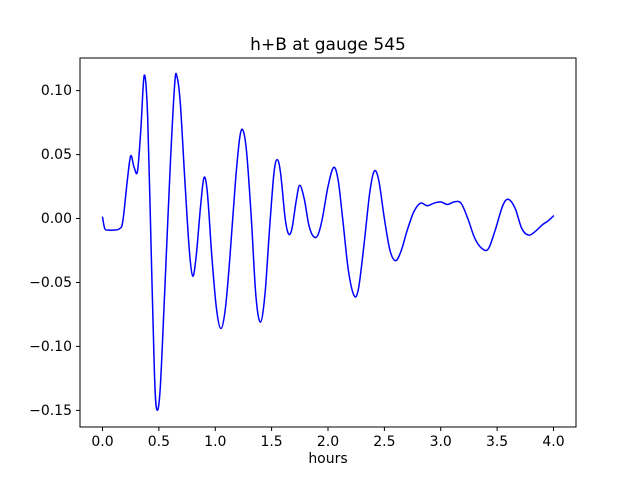 This screenshot has width=640, height=480. Describe the element at coordinates (50, 347) in the screenshot. I see `y-tick-label: −0.10` at that location.